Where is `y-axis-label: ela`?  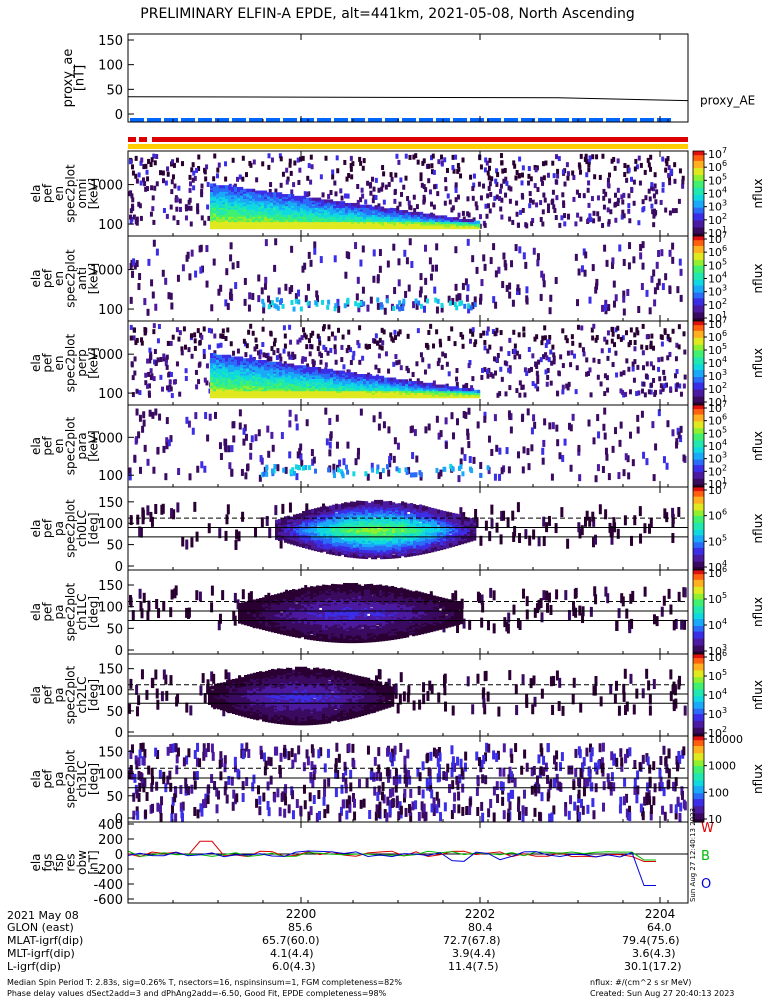
y-axis-label: ela is located at coordinates (36, 278).